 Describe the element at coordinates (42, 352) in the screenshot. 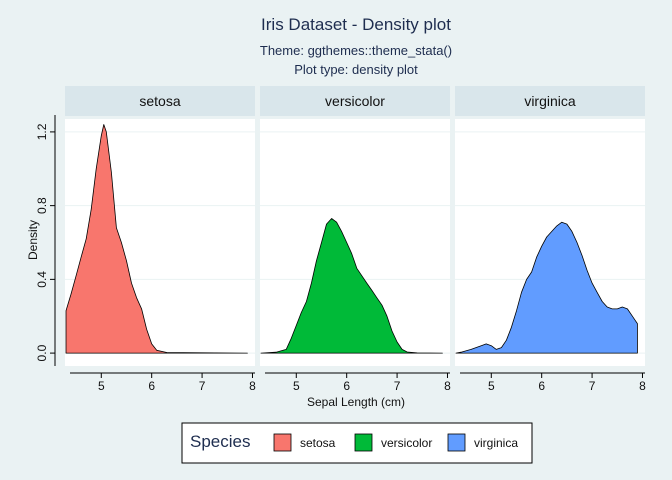

I see `y-tick-label: 0.0` at that location.